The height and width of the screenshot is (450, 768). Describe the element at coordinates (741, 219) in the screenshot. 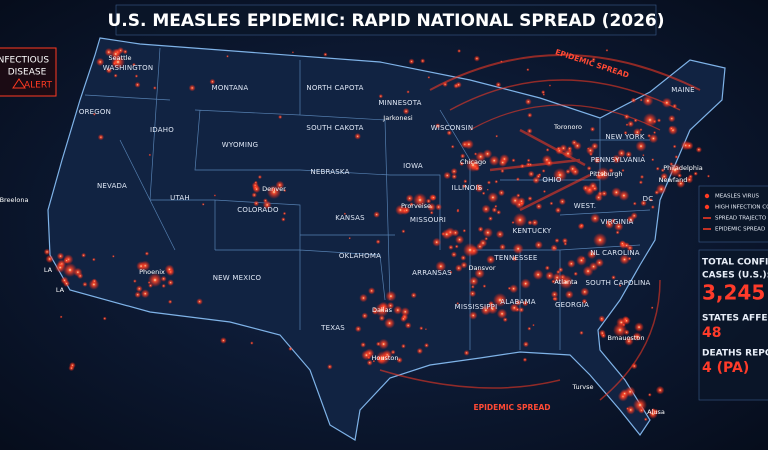

I see `legend-label: SPREAD TRAJECTO` at that location.